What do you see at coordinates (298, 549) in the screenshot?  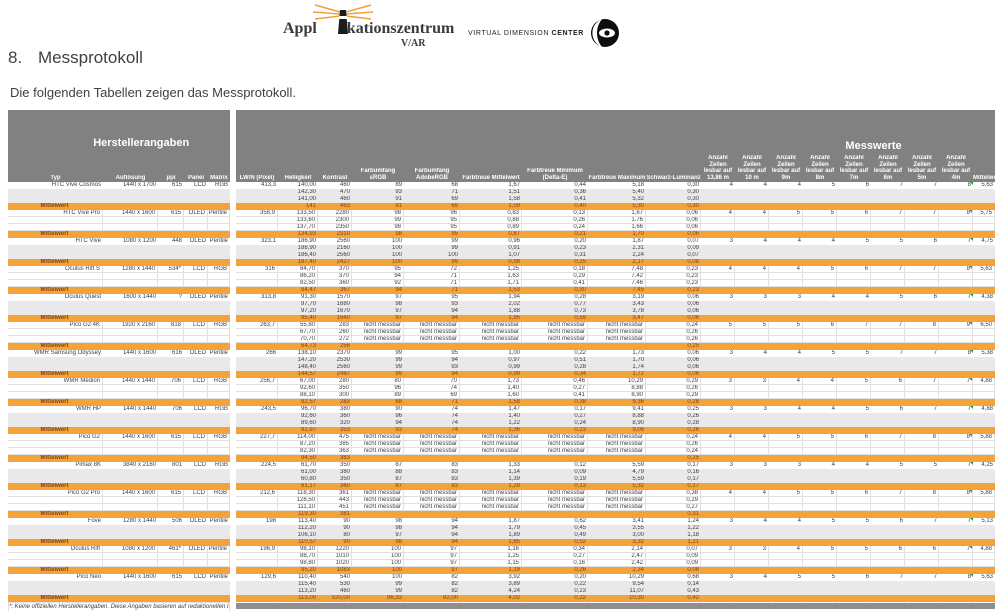 I see `table-cell: 98,10` at bounding box center [298, 549].